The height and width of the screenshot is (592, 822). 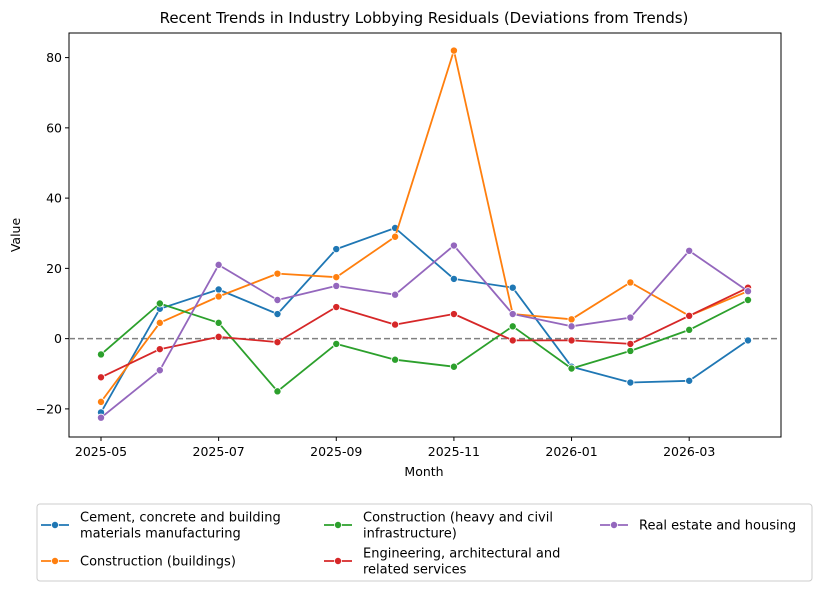 I want to click on legend-label-line: Cement, concrete and building, so click(x=180, y=518).